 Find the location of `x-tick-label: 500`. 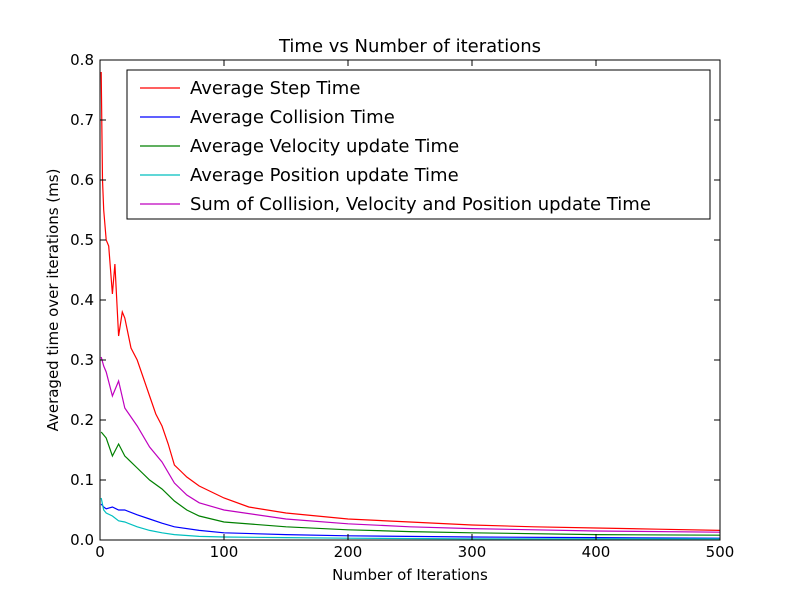

x-tick-label: 500 is located at coordinates (720, 552).